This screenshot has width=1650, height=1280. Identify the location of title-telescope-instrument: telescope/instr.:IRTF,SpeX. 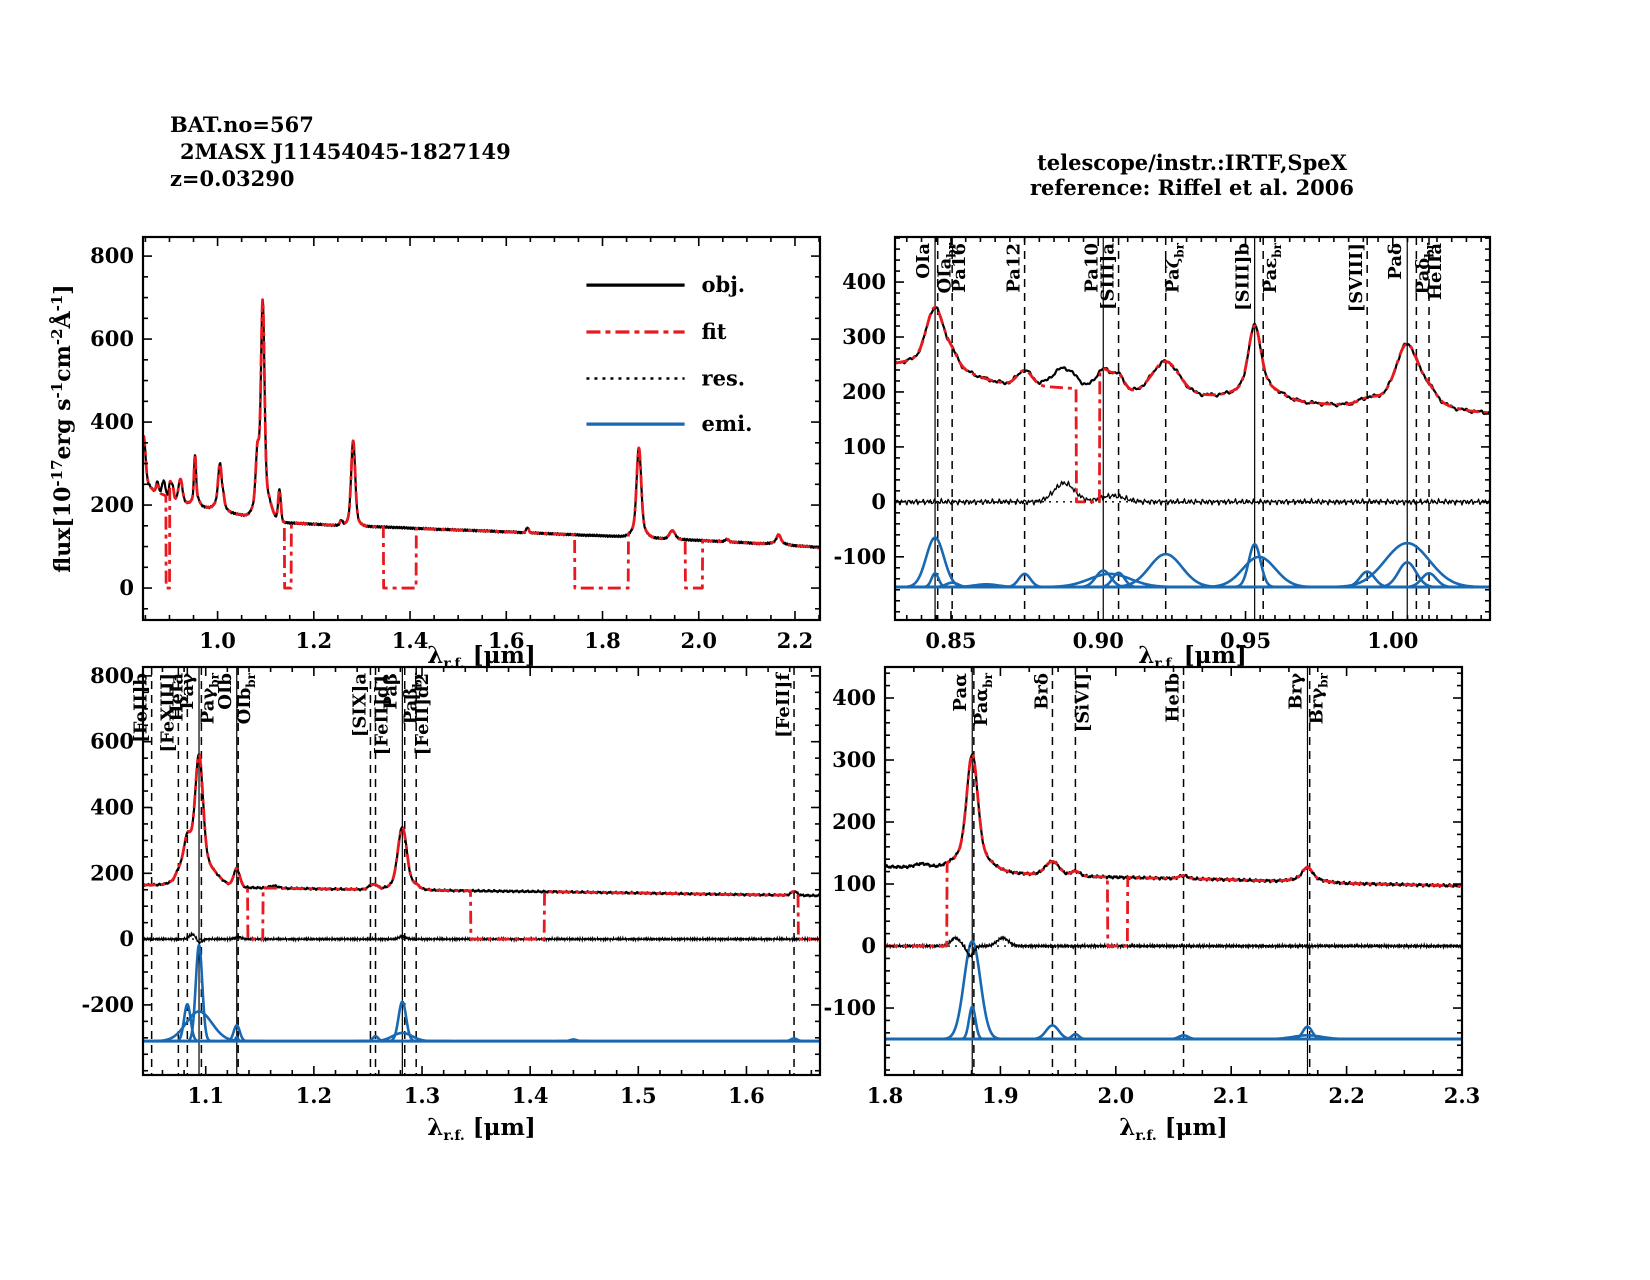
(1192, 162).